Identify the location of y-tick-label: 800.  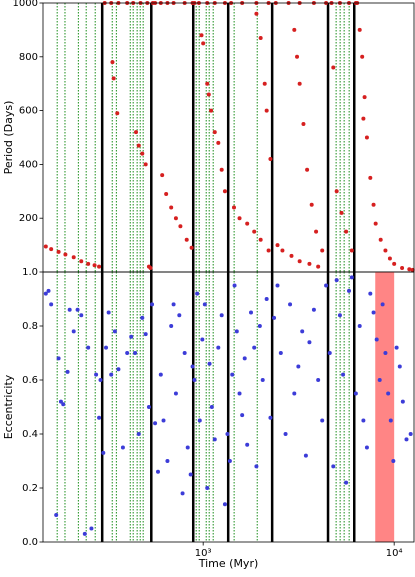
(28, 57).